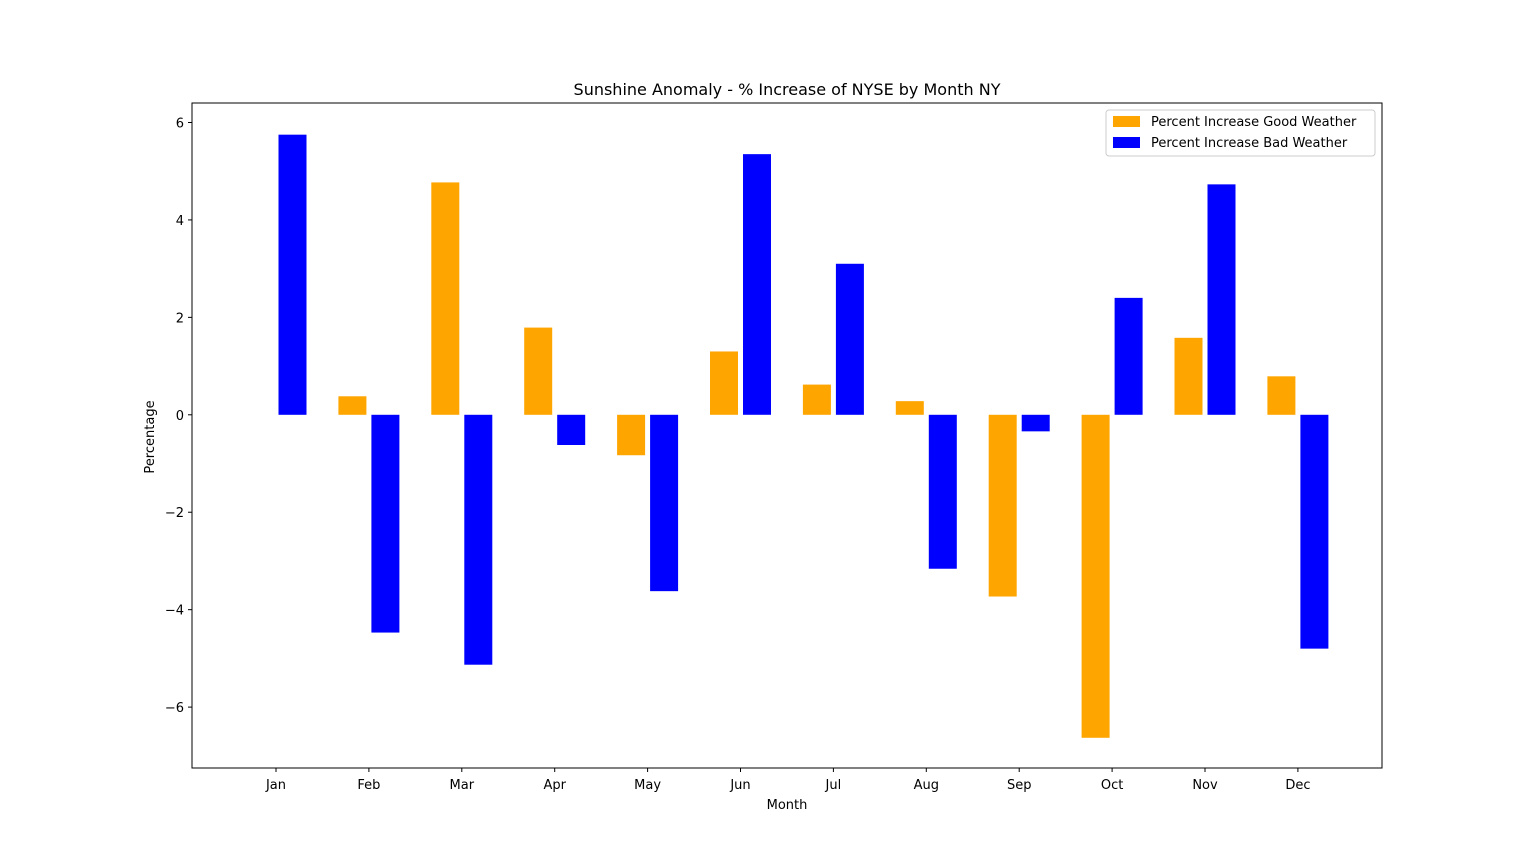 The height and width of the screenshot is (863, 1536). What do you see at coordinates (816, 399) in the screenshot?
I see `bar-good-jul` at bounding box center [816, 399].